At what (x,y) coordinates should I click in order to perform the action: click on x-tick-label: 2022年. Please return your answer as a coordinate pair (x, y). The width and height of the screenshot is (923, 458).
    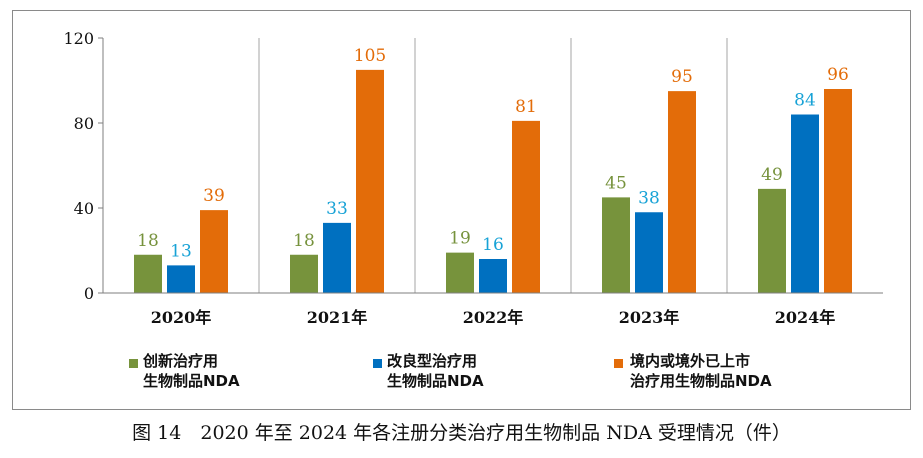
    Looking at the image, I should click on (493, 317).